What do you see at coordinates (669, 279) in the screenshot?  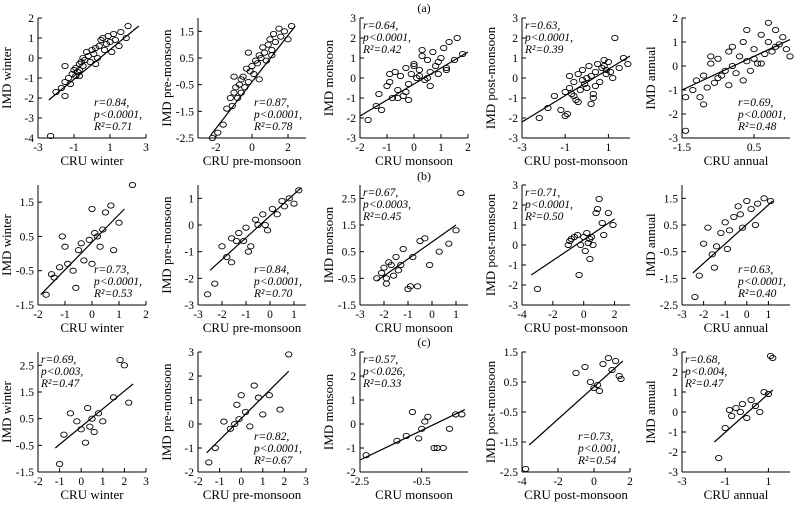 I see `y-tick-label: -1.5` at bounding box center [669, 279].